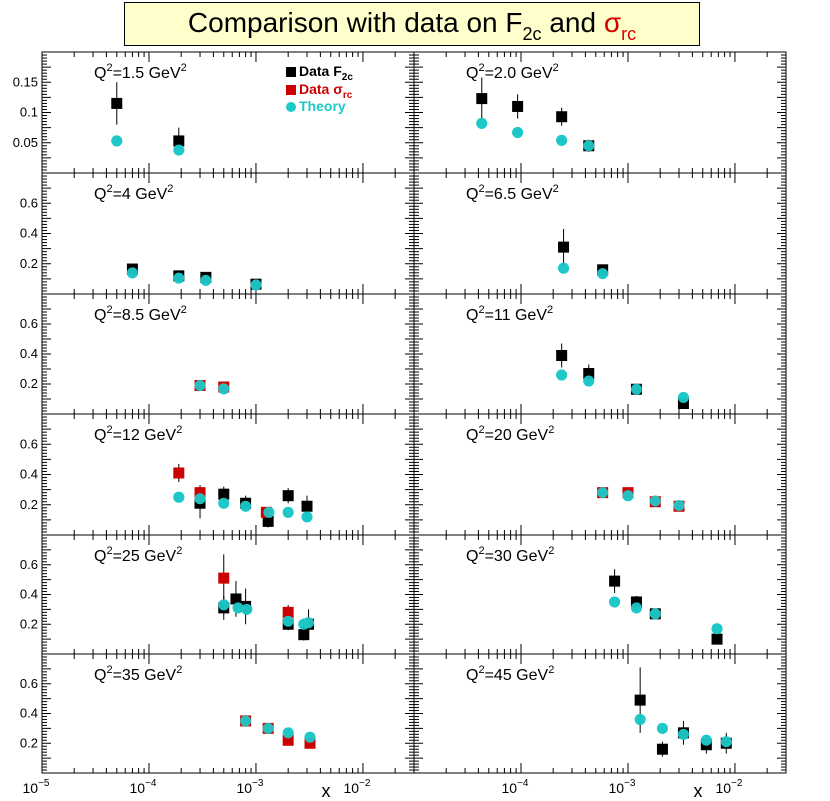 This screenshot has width=830, height=801. I want to click on legend-label-0: Data F2c, so click(326, 73).